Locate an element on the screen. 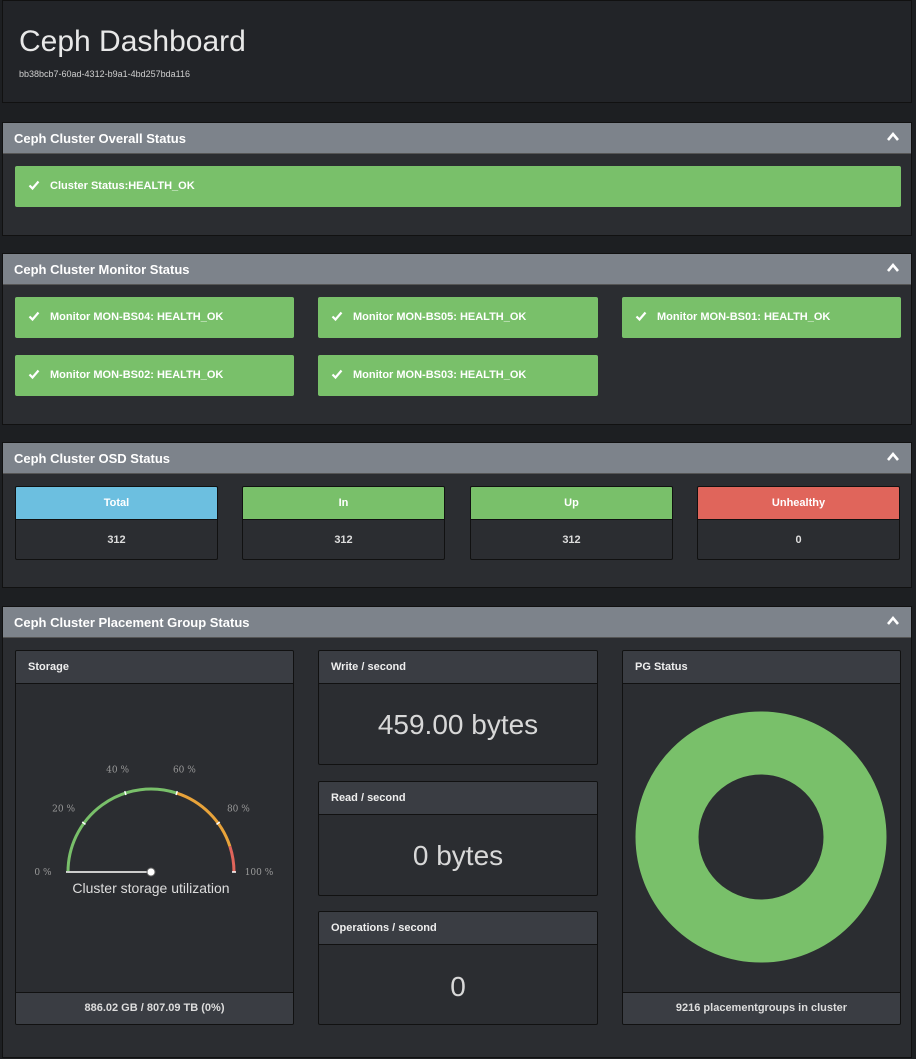  gauge-pivot is located at coordinates (151, 872).